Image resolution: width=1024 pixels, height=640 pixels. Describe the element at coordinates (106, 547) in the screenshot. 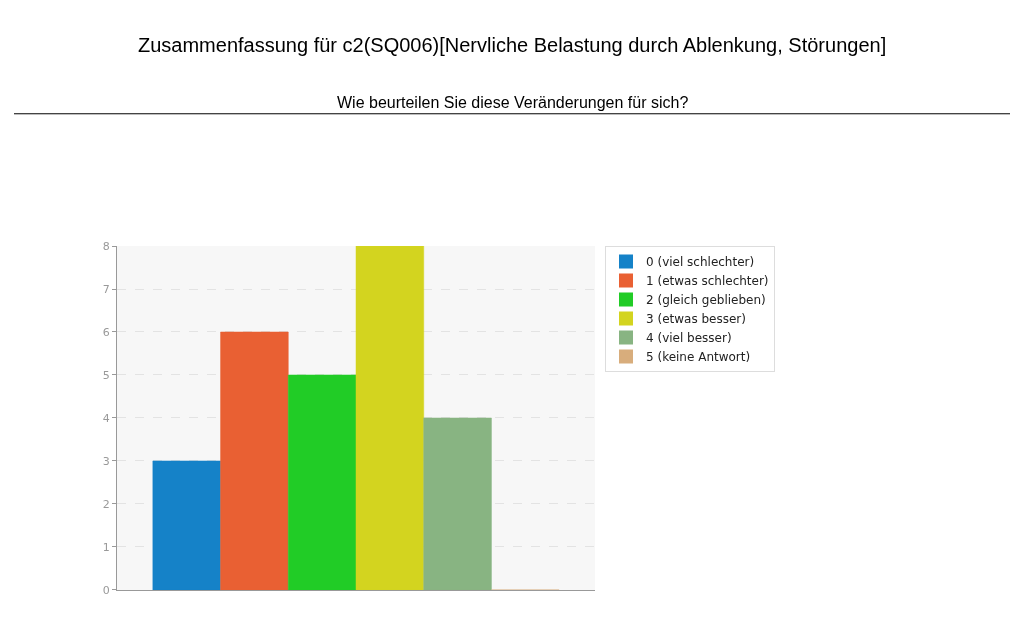

I see `y-tick-label: 1` at that location.